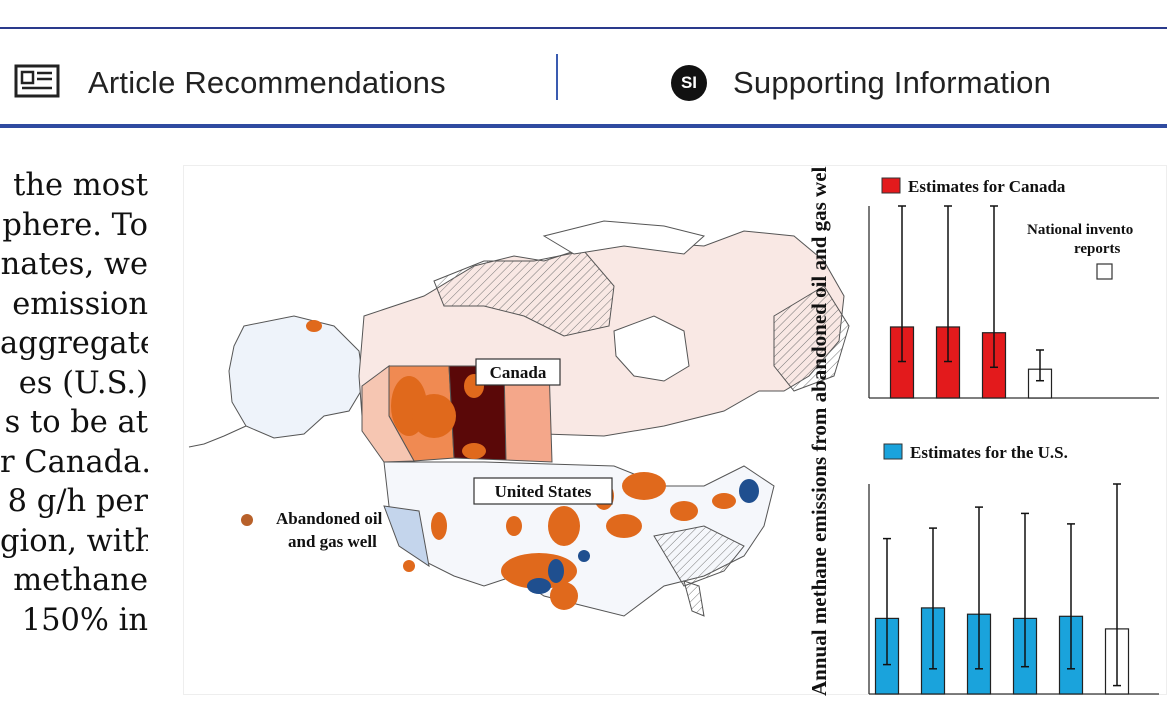 The width and height of the screenshot is (1167, 706). Describe the element at coordinates (296, 377) in the screenshot. I see `alaska-region` at that location.